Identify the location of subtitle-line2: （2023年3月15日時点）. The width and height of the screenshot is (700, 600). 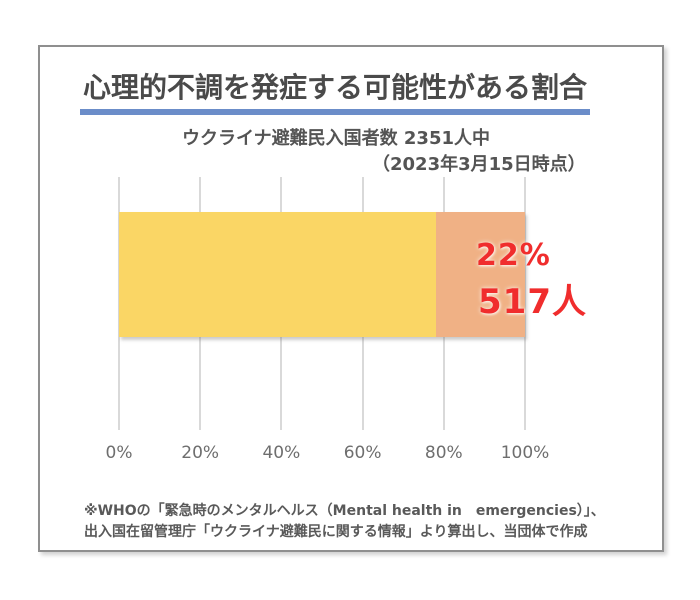
(479, 164).